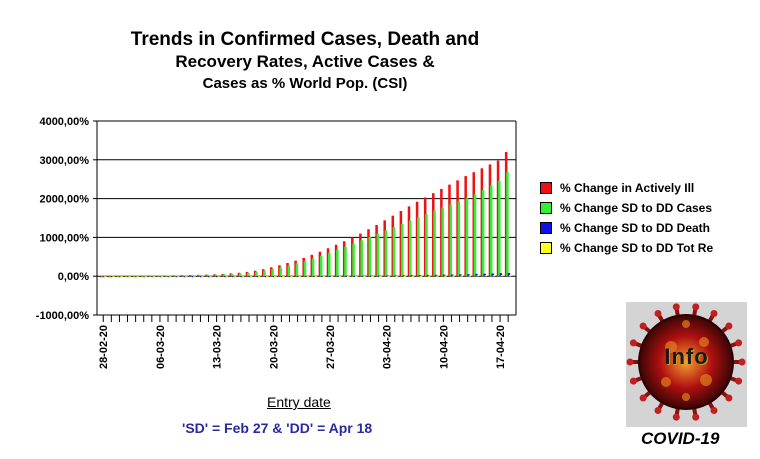  Describe the element at coordinates (64, 161) in the screenshot. I see `y-tick-label: 3000,00%` at that location.